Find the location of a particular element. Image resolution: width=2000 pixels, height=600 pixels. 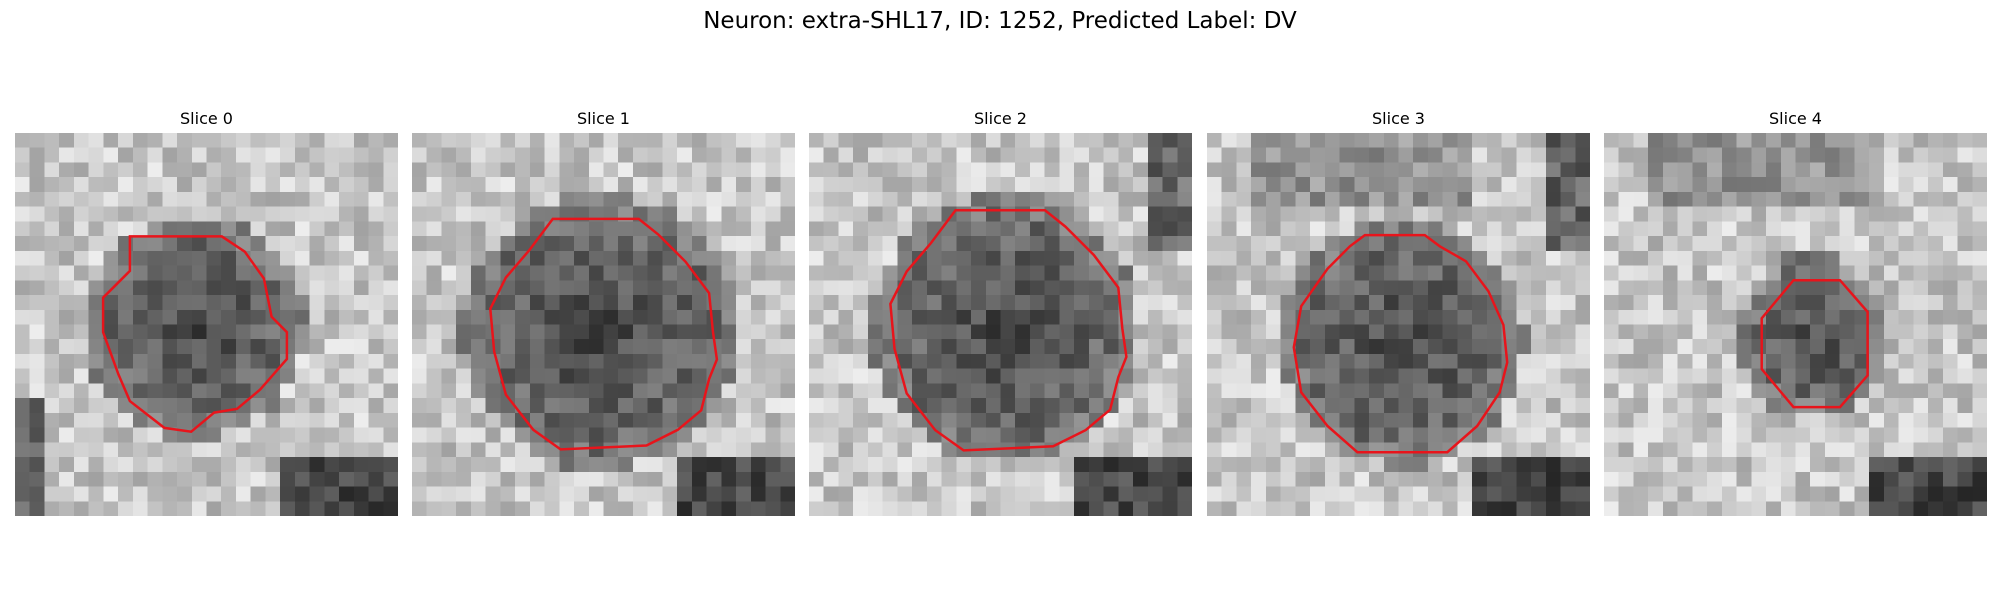

slice-title: Slice 1 is located at coordinates (603, 118).